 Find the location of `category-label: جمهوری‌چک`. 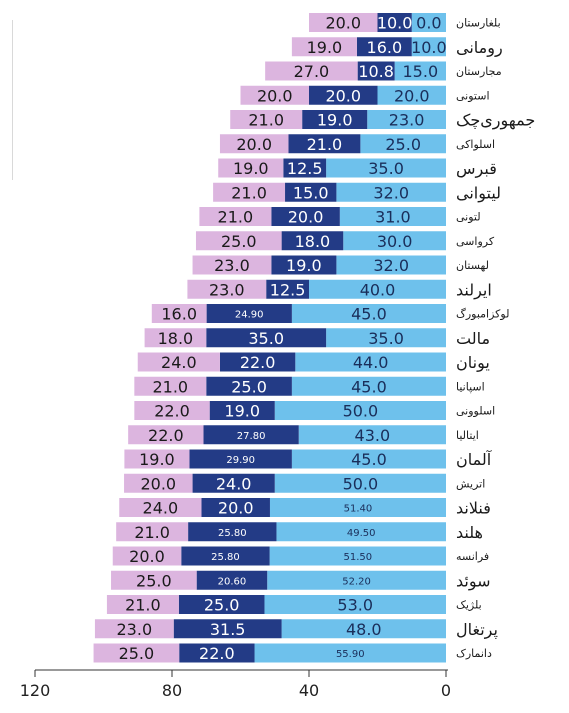

category-label: جمهوری‌چک is located at coordinates (495, 121).